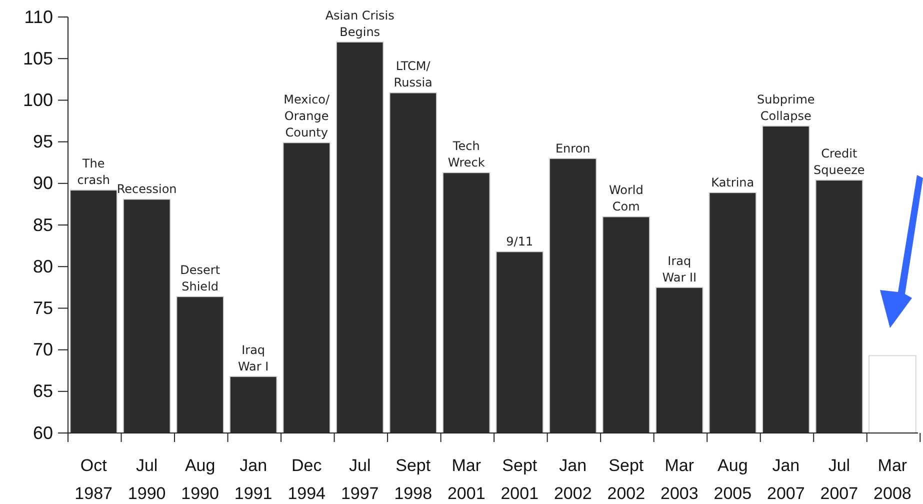  Describe the element at coordinates (307, 479) in the screenshot. I see `x-tick-label: Dec 1994` at that location.